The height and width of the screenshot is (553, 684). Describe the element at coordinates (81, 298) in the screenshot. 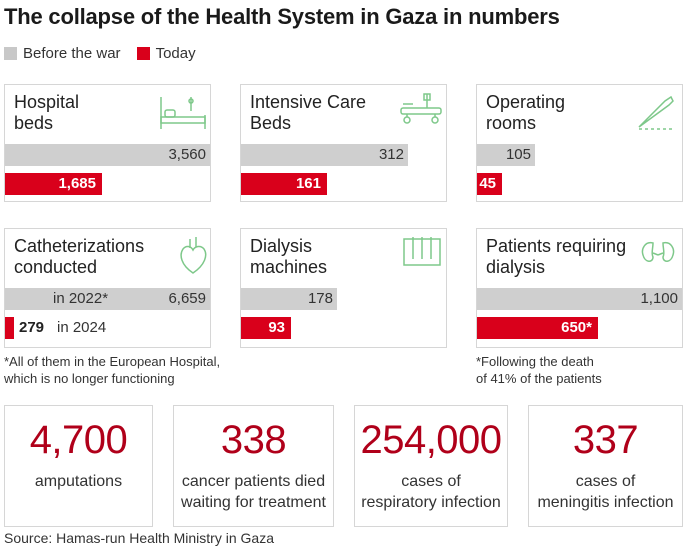

I see `bar-before-note: in 2022*` at that location.